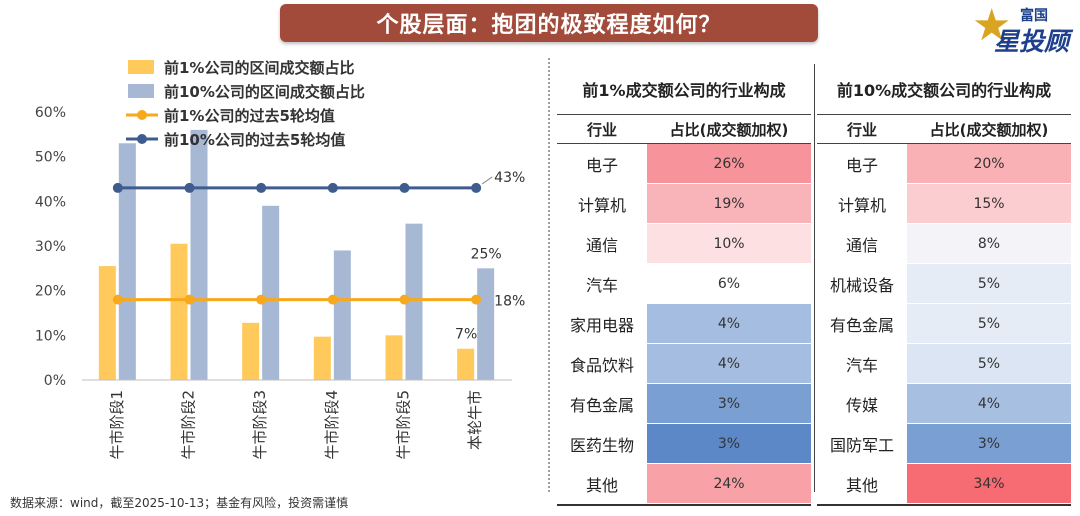  I want to click on annotation-label: 43%, so click(509, 178).